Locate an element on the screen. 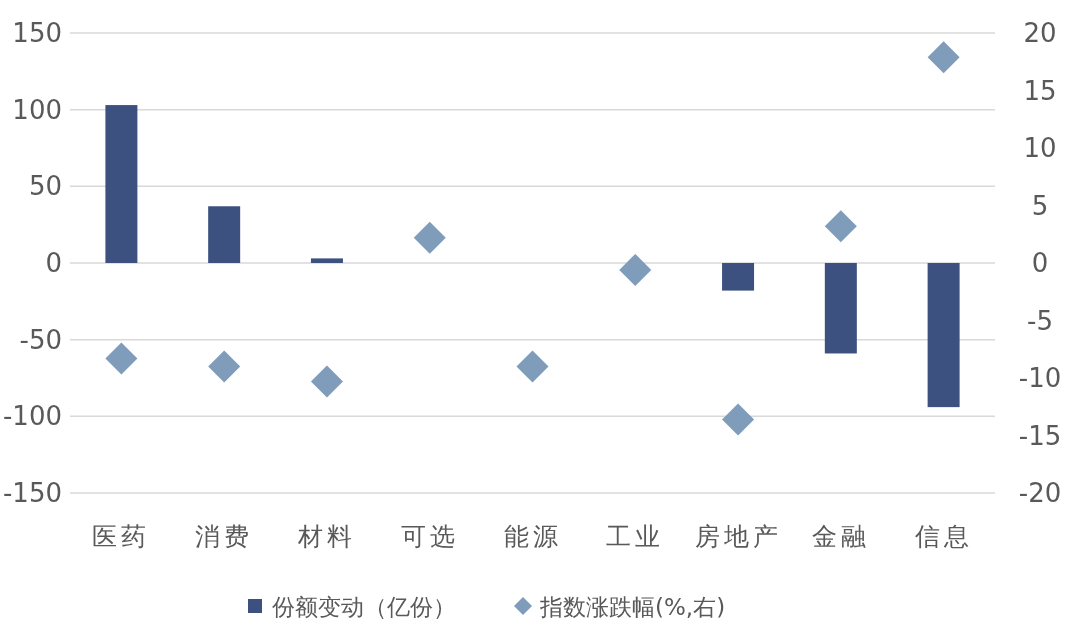 The width and height of the screenshot is (1080, 638). y2-tick-label: -10 is located at coordinates (1040, 378).